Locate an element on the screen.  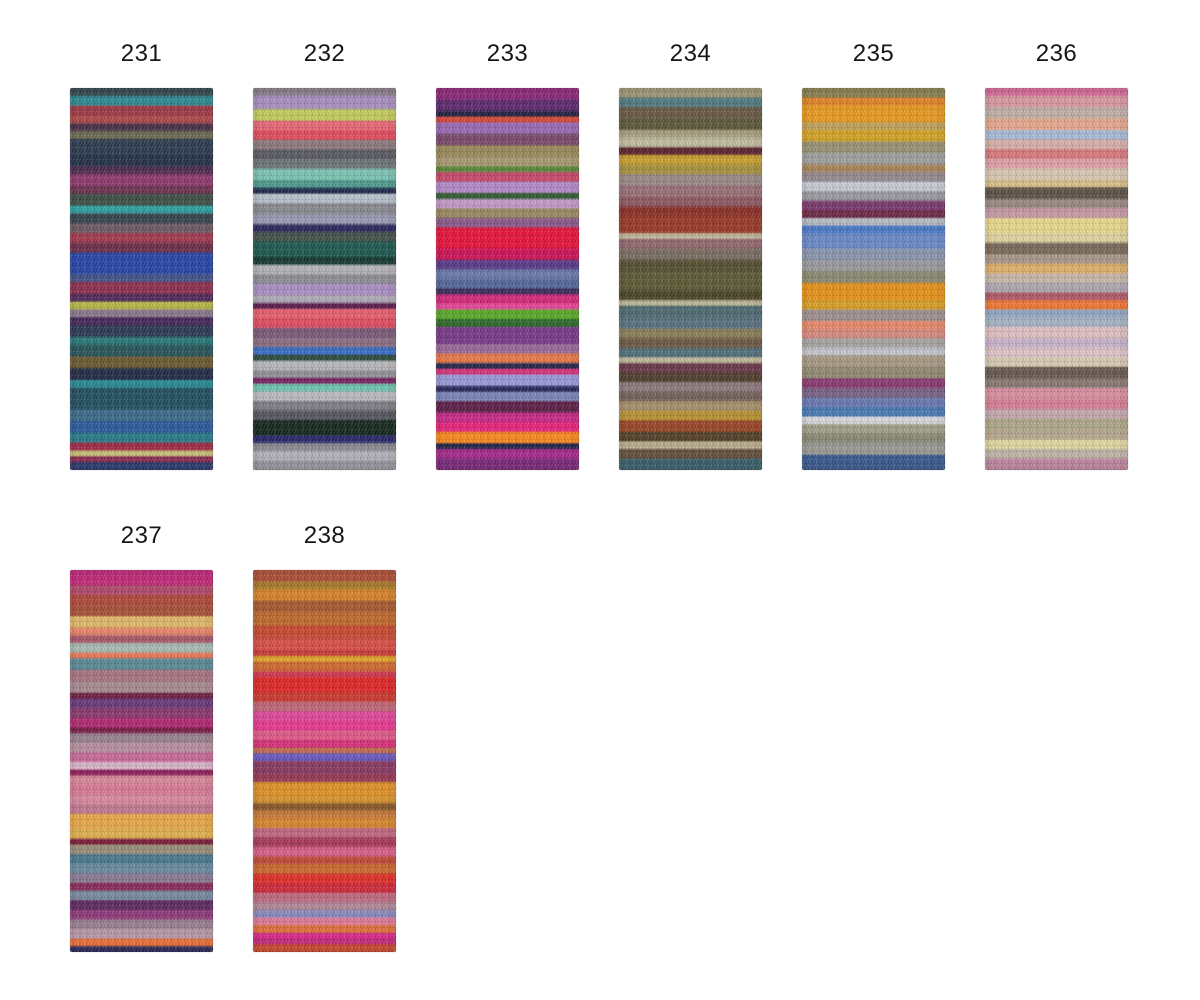
colorway-number: 231 is located at coordinates (141, 53).